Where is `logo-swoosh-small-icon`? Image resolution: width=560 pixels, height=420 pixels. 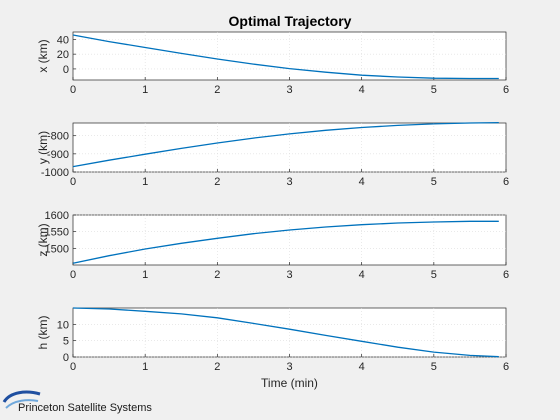 logo-swoosh-small-icon is located at coordinates (22, 404).